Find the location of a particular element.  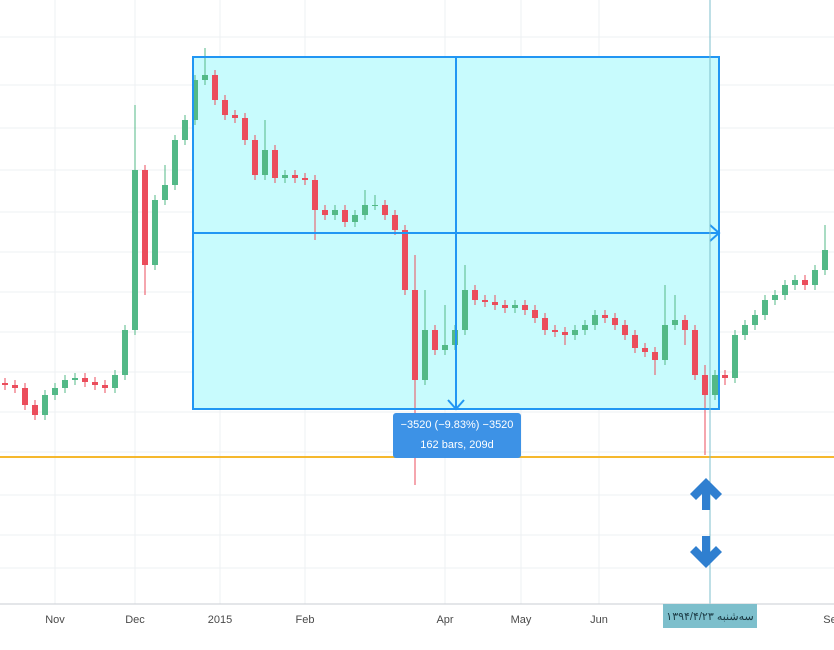

x-tick-label: Se is located at coordinates (828, 620).